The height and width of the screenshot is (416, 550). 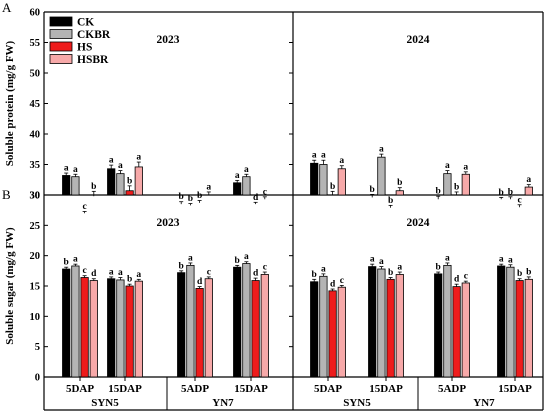 What do you see at coordinates (35, 256) in the screenshot?
I see `y-tick-label: 20` at bounding box center [35, 256].